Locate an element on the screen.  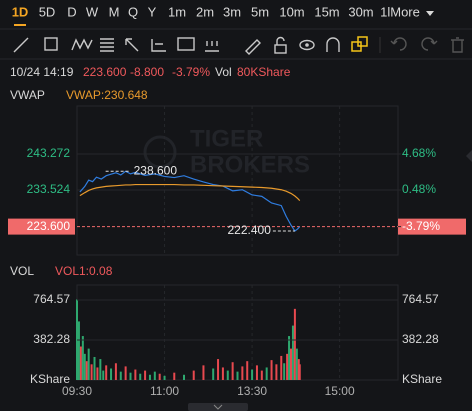
fib-tool is located at coordinates (107, 45).